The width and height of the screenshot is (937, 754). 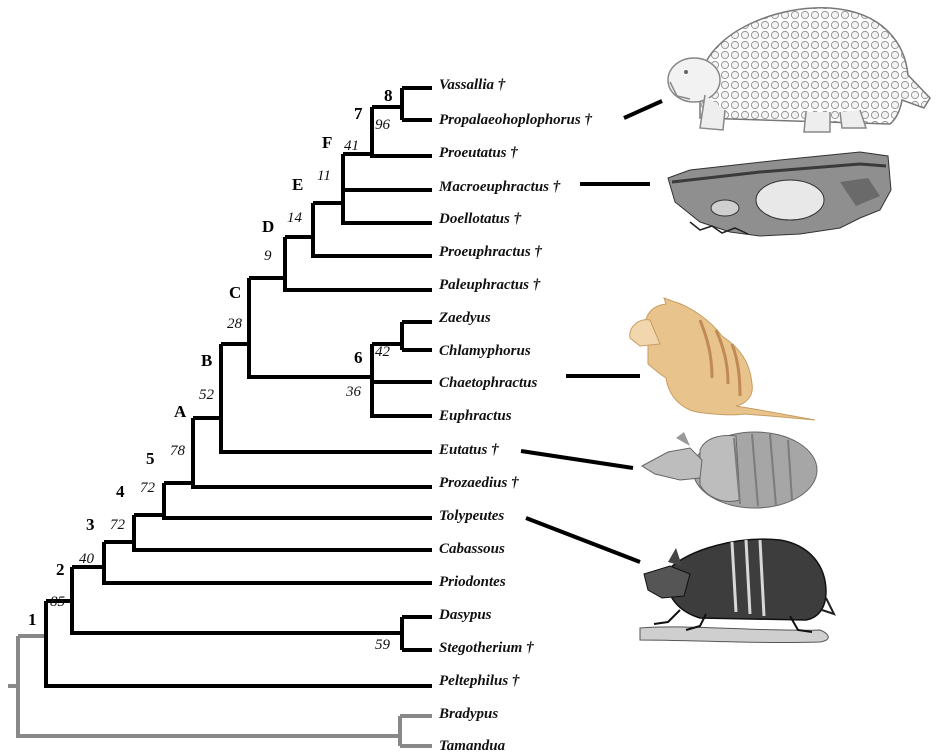 I want to click on node-label-1: 1, so click(x=32, y=619).